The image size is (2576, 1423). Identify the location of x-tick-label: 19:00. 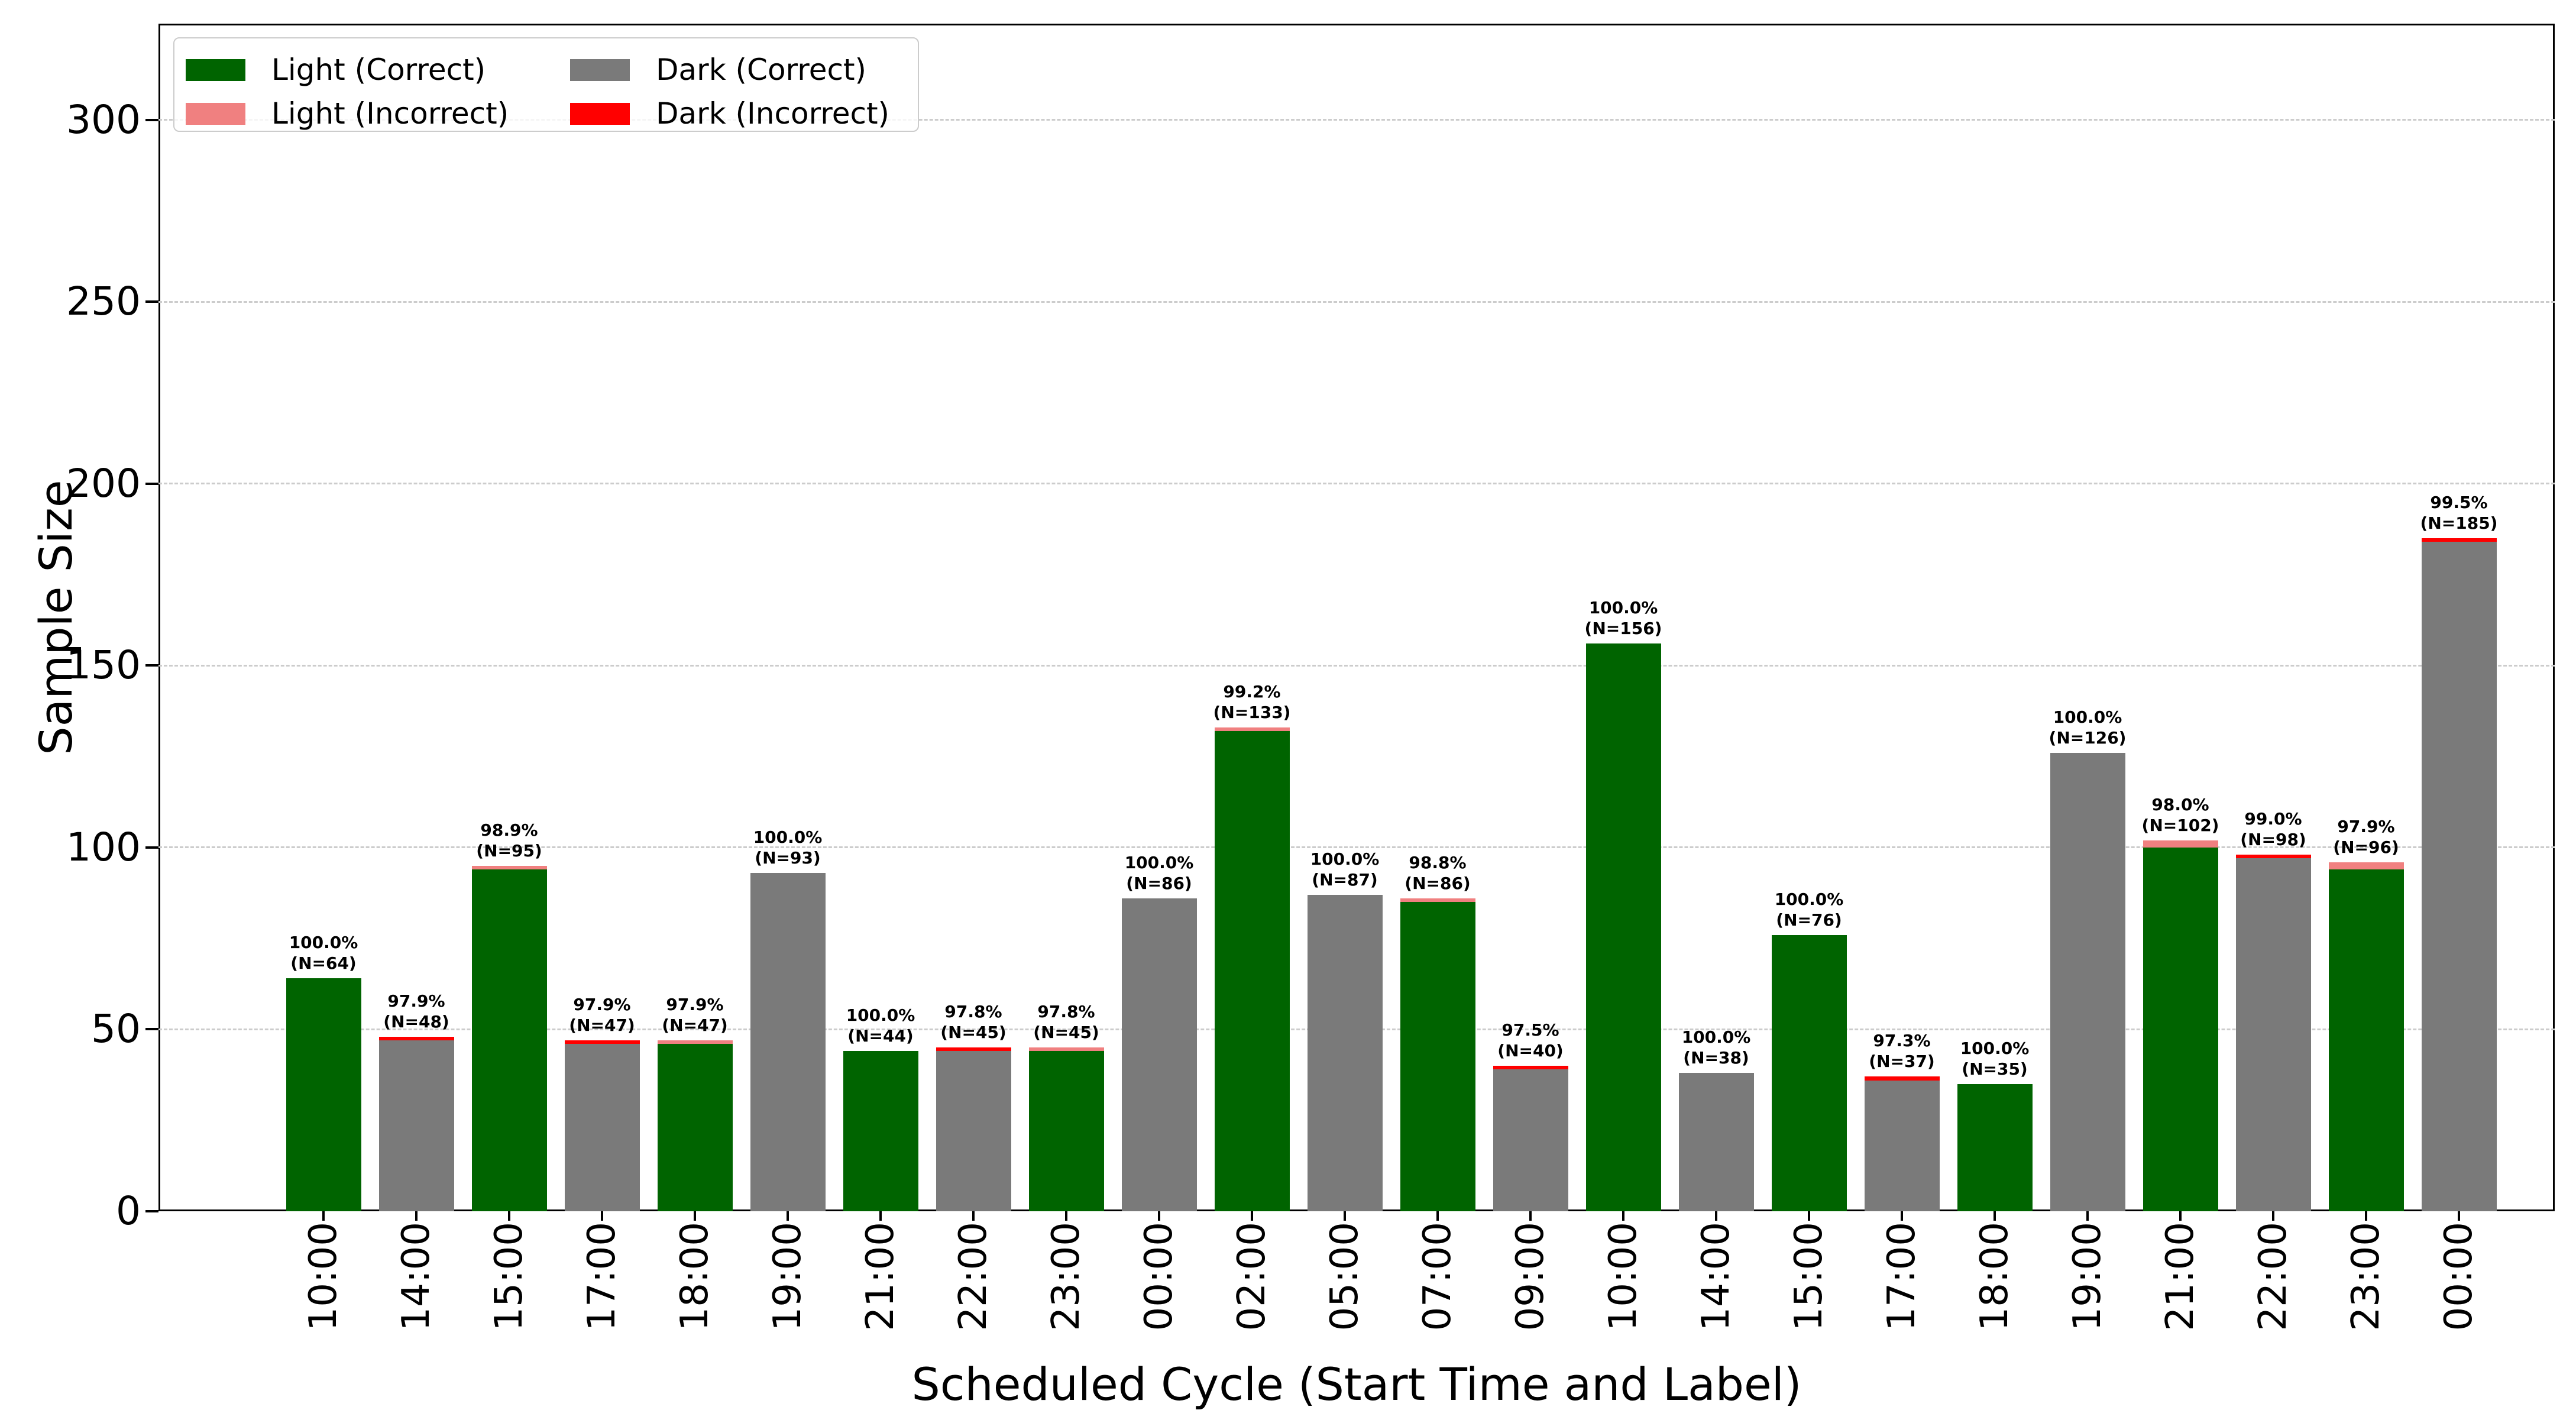
(788, 1277).